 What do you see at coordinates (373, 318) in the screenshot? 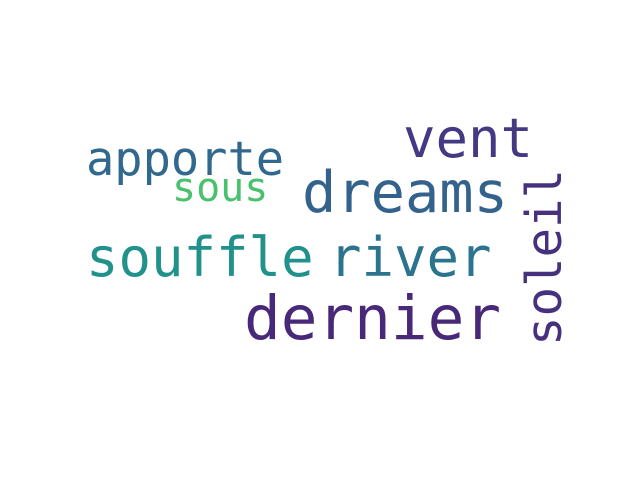
I see `word-dernier: dernier` at bounding box center [373, 318].